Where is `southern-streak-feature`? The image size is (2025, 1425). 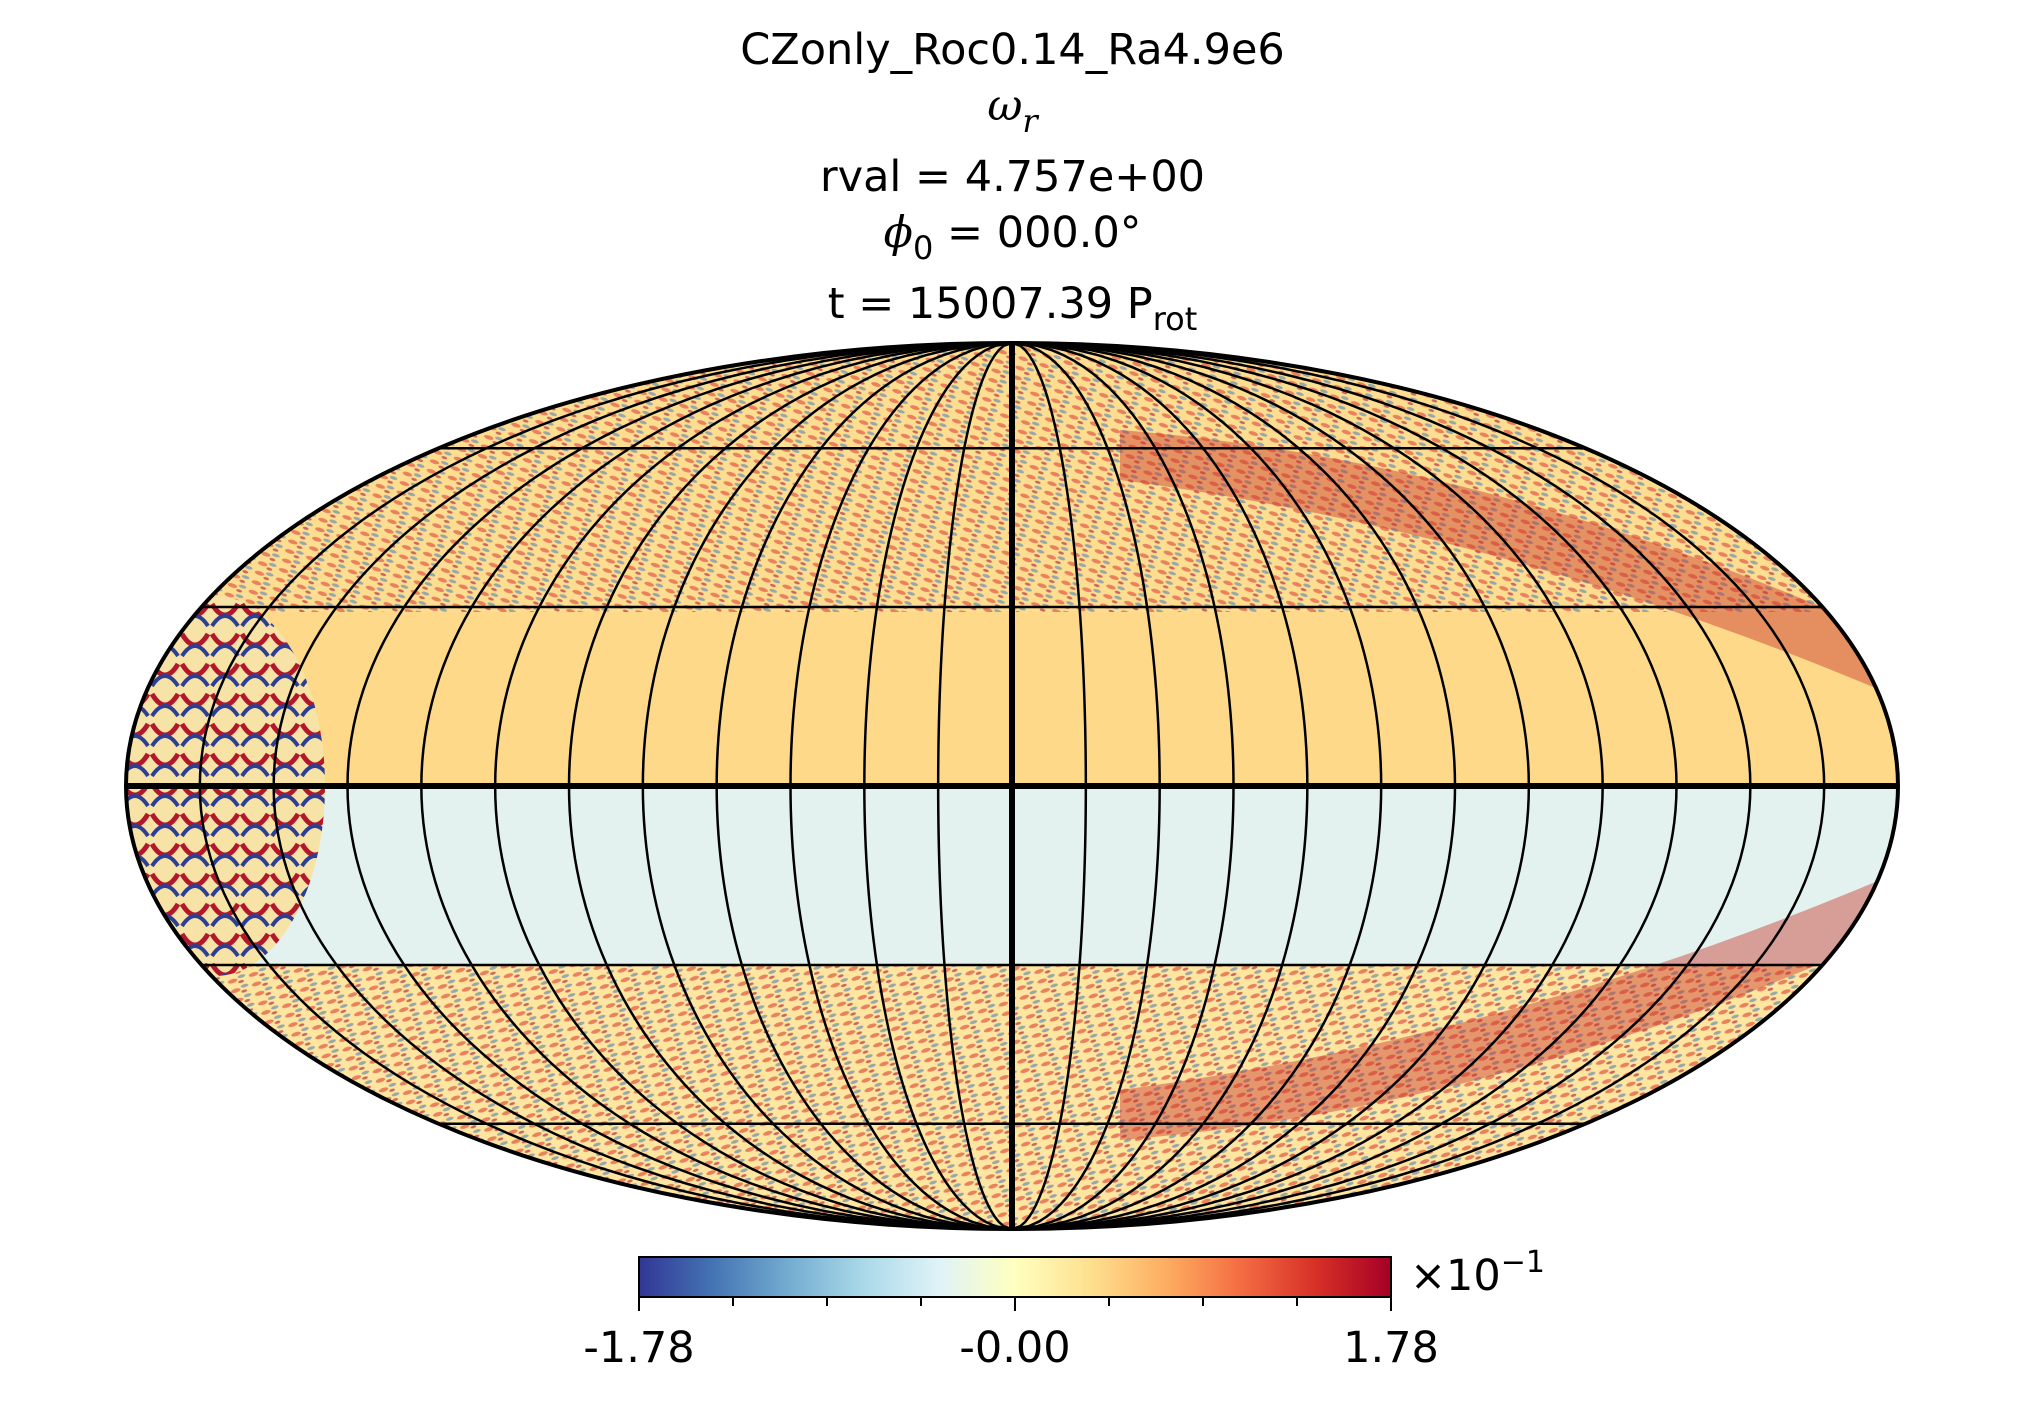
southern-streak-feature is located at coordinates (1509, 1010).